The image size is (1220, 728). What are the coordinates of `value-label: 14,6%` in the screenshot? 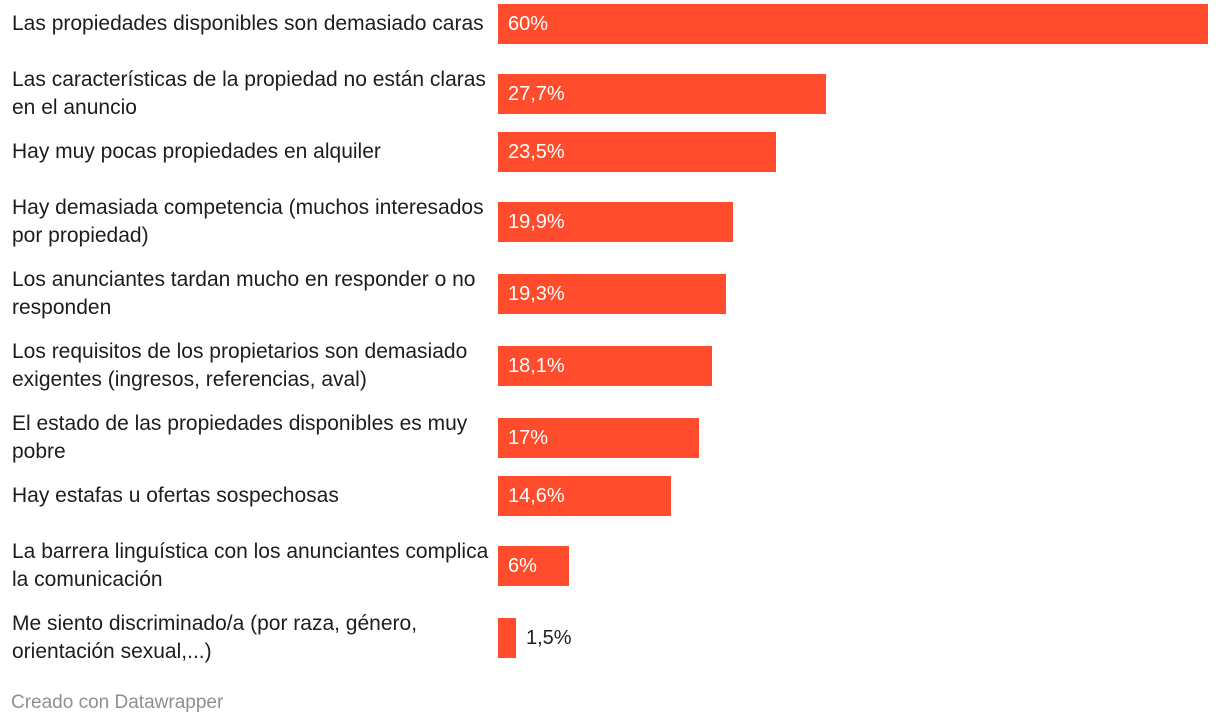 It's located at (536, 496).